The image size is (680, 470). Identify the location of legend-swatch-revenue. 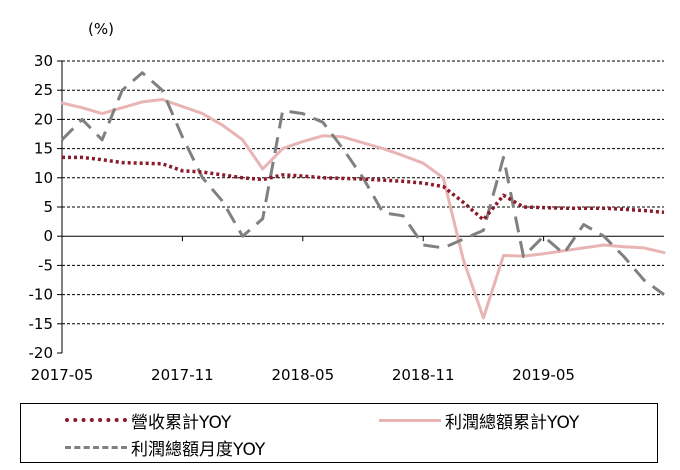
(96, 420).